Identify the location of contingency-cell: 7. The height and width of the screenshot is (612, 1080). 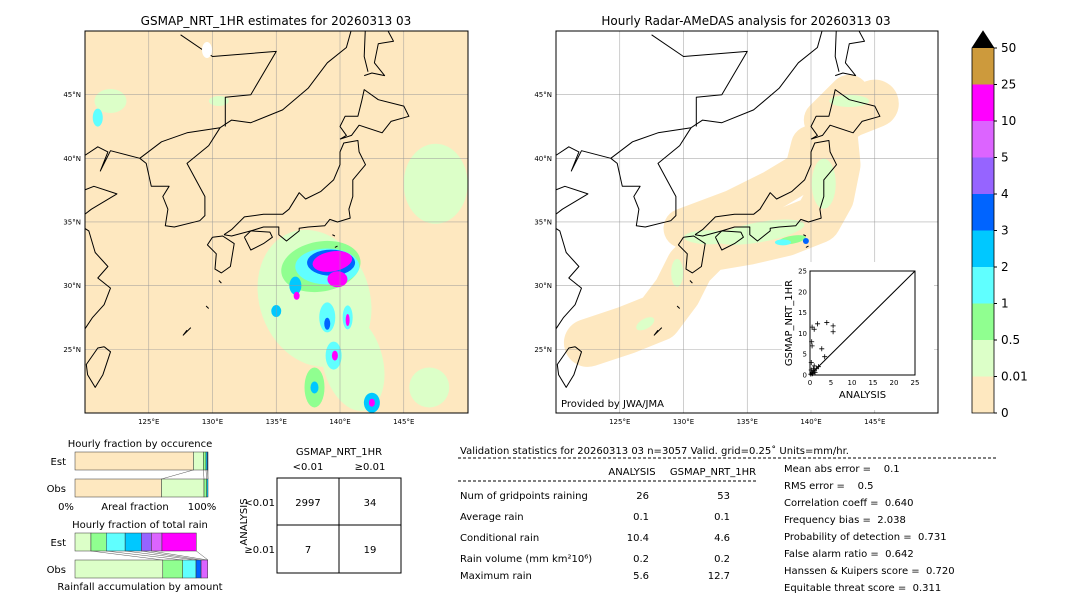
(308, 550).